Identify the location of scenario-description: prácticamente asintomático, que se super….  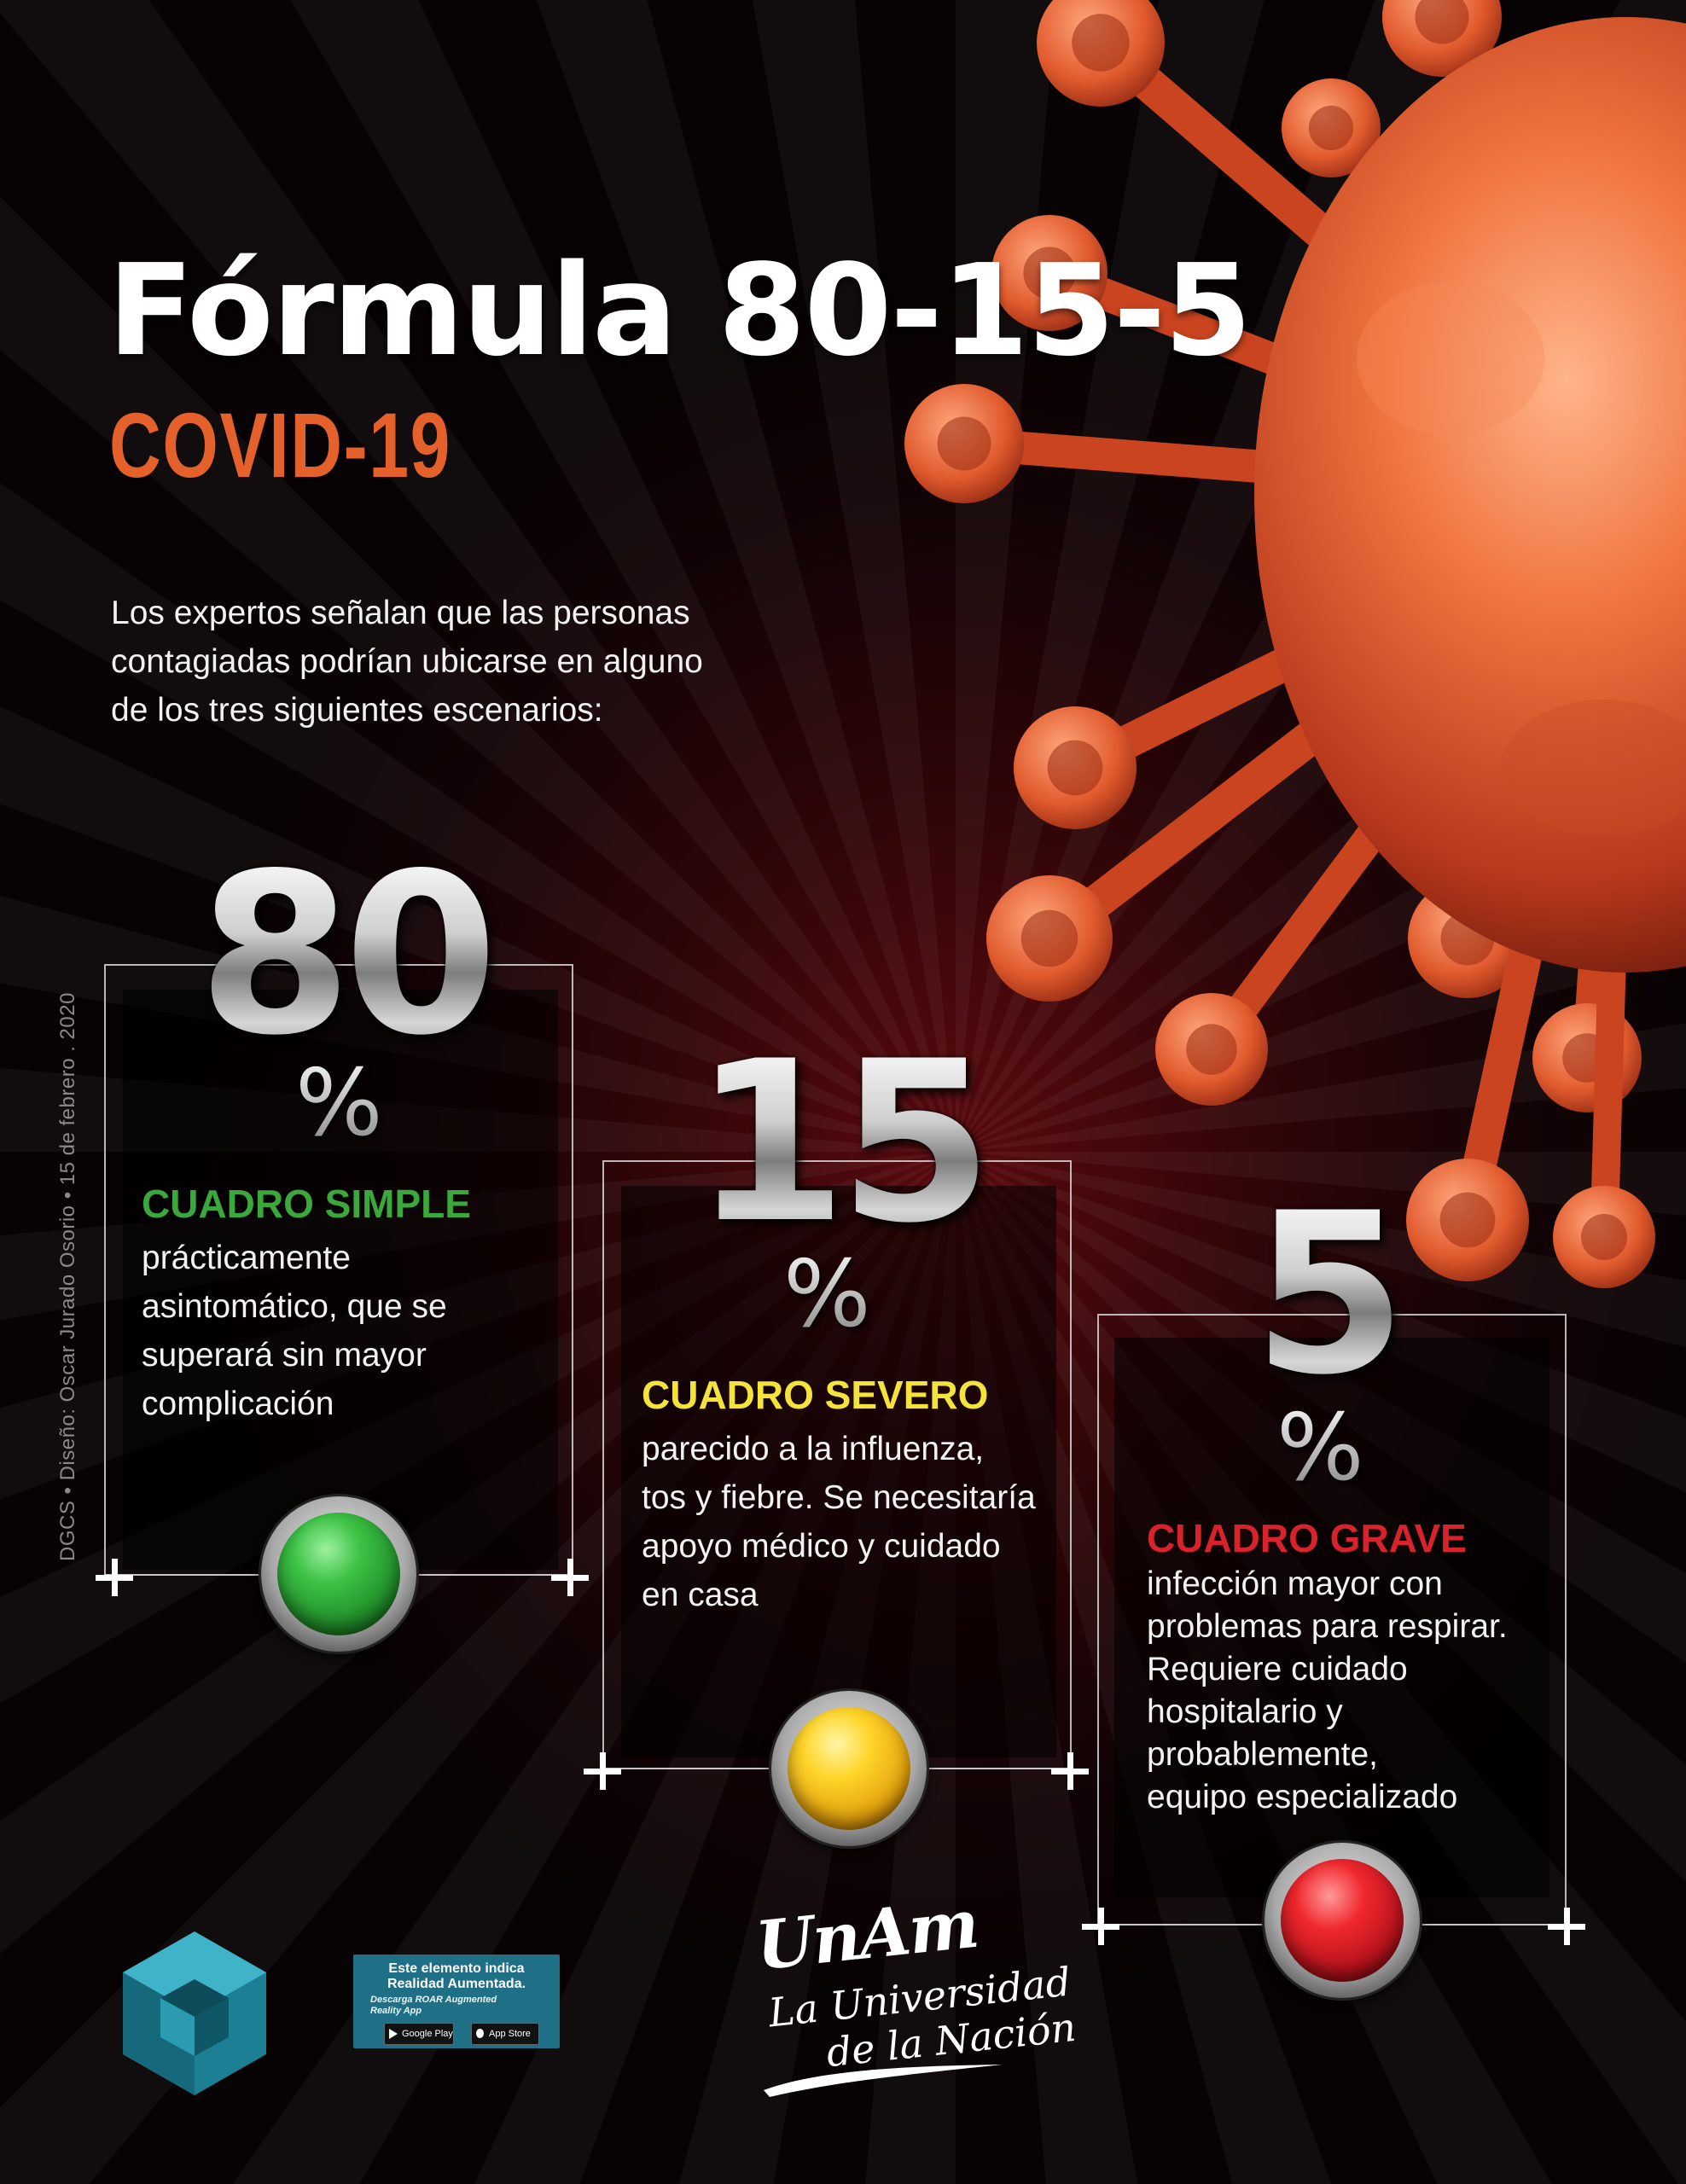
(294, 1331).